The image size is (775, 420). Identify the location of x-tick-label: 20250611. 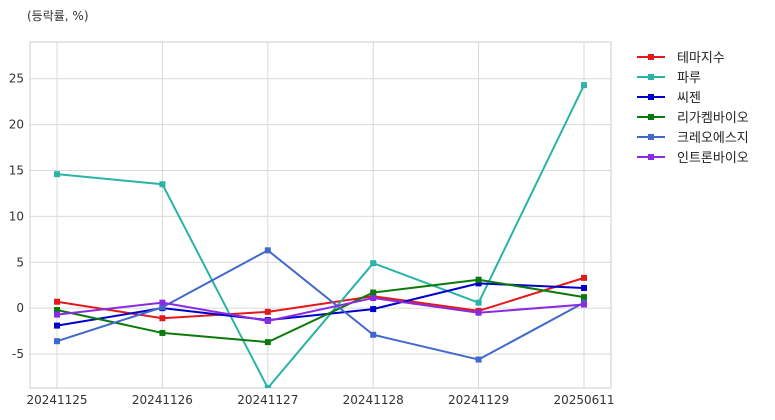
(583, 400).